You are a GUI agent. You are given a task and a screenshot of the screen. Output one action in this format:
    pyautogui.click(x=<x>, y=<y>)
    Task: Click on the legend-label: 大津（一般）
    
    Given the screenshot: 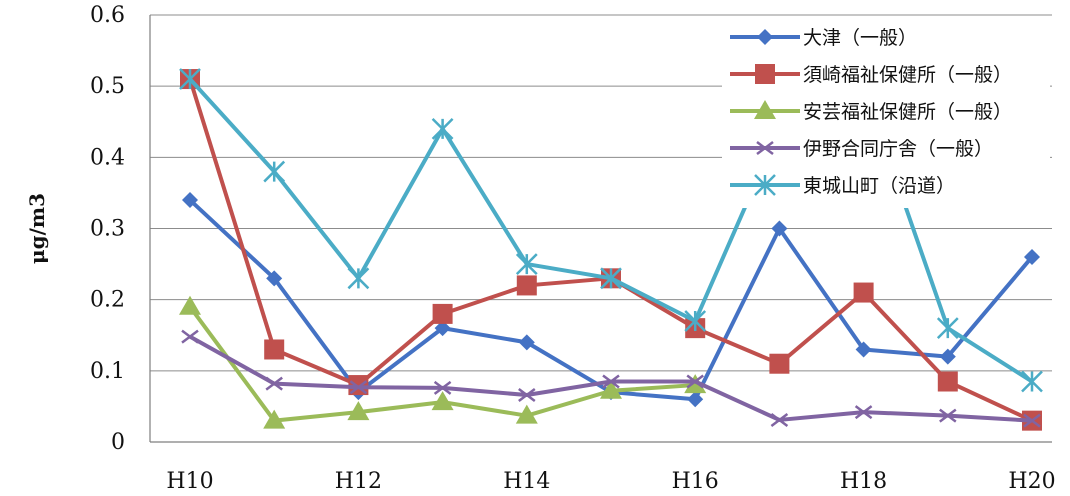 What is the action you would take?
    pyautogui.click(x=860, y=38)
    